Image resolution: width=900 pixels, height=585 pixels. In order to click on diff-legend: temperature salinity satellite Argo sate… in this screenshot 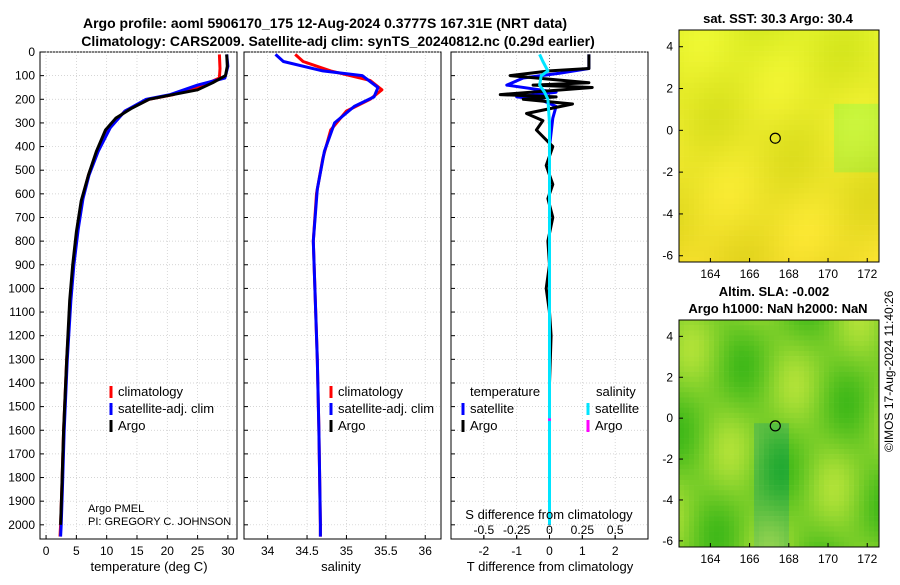, I will do `click(550, 408)`.